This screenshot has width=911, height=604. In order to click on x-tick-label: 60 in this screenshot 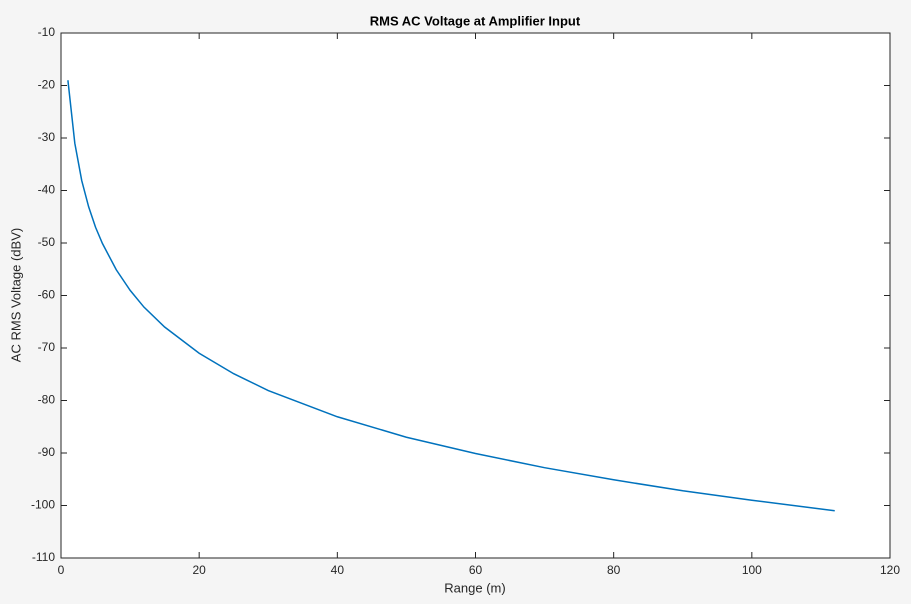, I will do `click(476, 570)`.